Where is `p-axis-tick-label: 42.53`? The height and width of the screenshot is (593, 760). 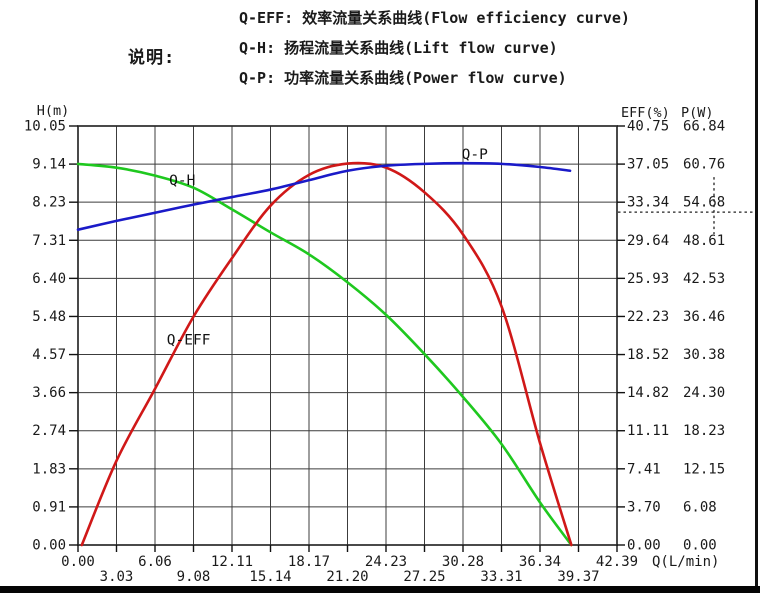
p-axis-tick-label: 42.53 is located at coordinates (704, 279).